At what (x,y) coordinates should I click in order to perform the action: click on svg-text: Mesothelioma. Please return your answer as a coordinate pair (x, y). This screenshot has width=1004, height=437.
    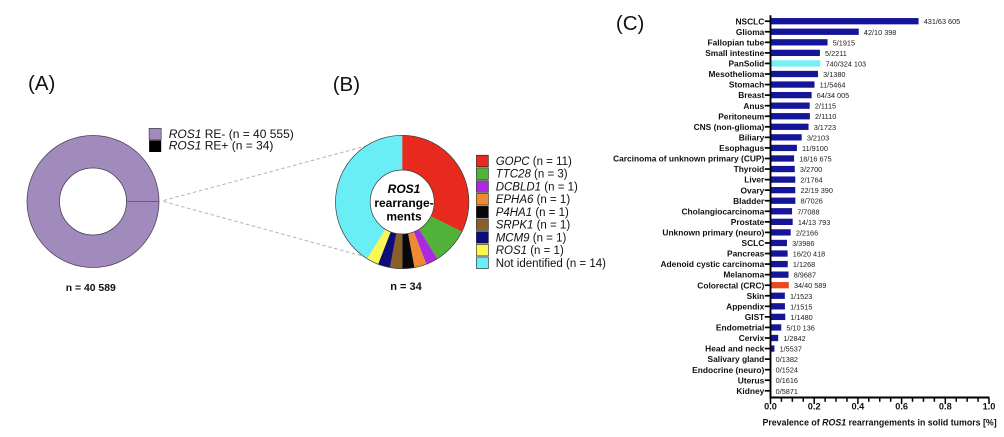
    Looking at the image, I should click on (736, 74).